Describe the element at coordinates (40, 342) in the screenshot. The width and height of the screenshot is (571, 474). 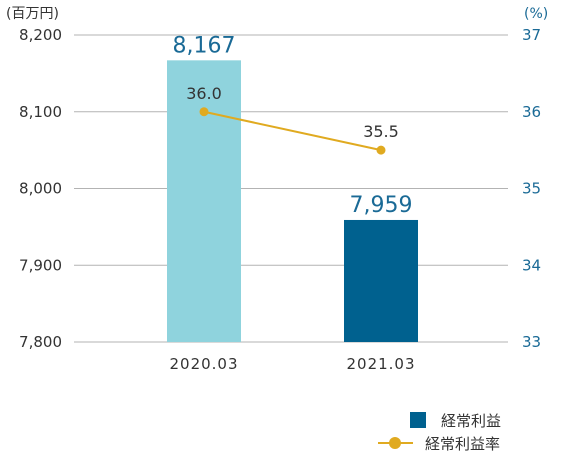
I see `left-tick-label: 7,800` at that location.